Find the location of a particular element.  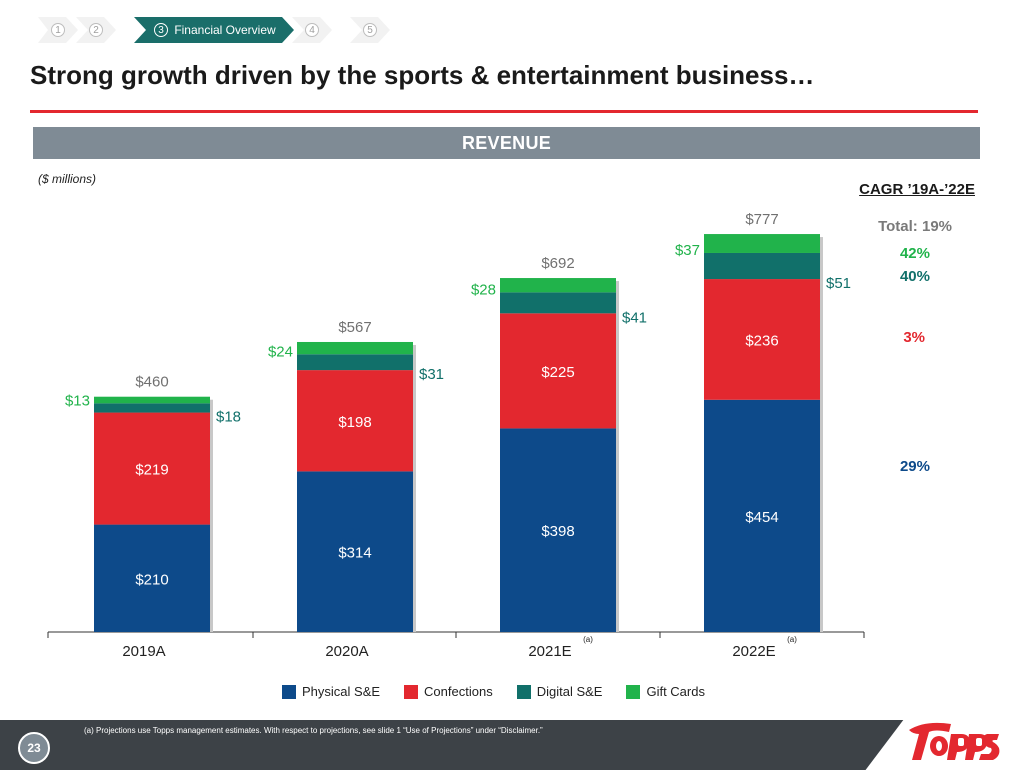

x-tick-label: 2020A is located at coordinates (346, 651).